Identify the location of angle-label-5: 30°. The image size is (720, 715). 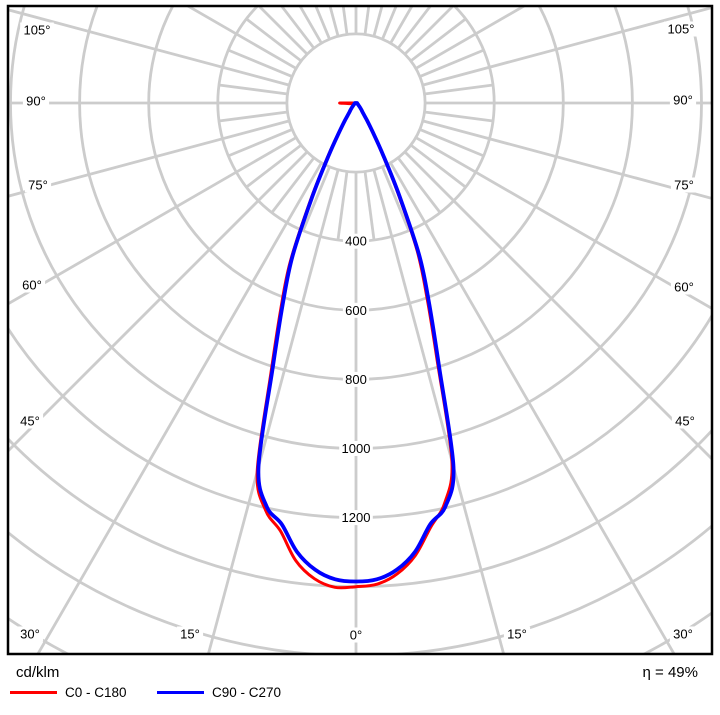
(30, 634).